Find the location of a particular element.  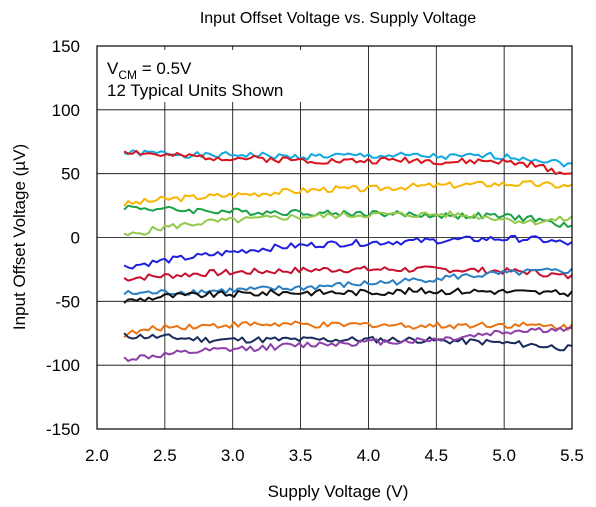

y-tick-labels: 150 100 50 0 -50 -100 -150 is located at coordinates (63, 238).